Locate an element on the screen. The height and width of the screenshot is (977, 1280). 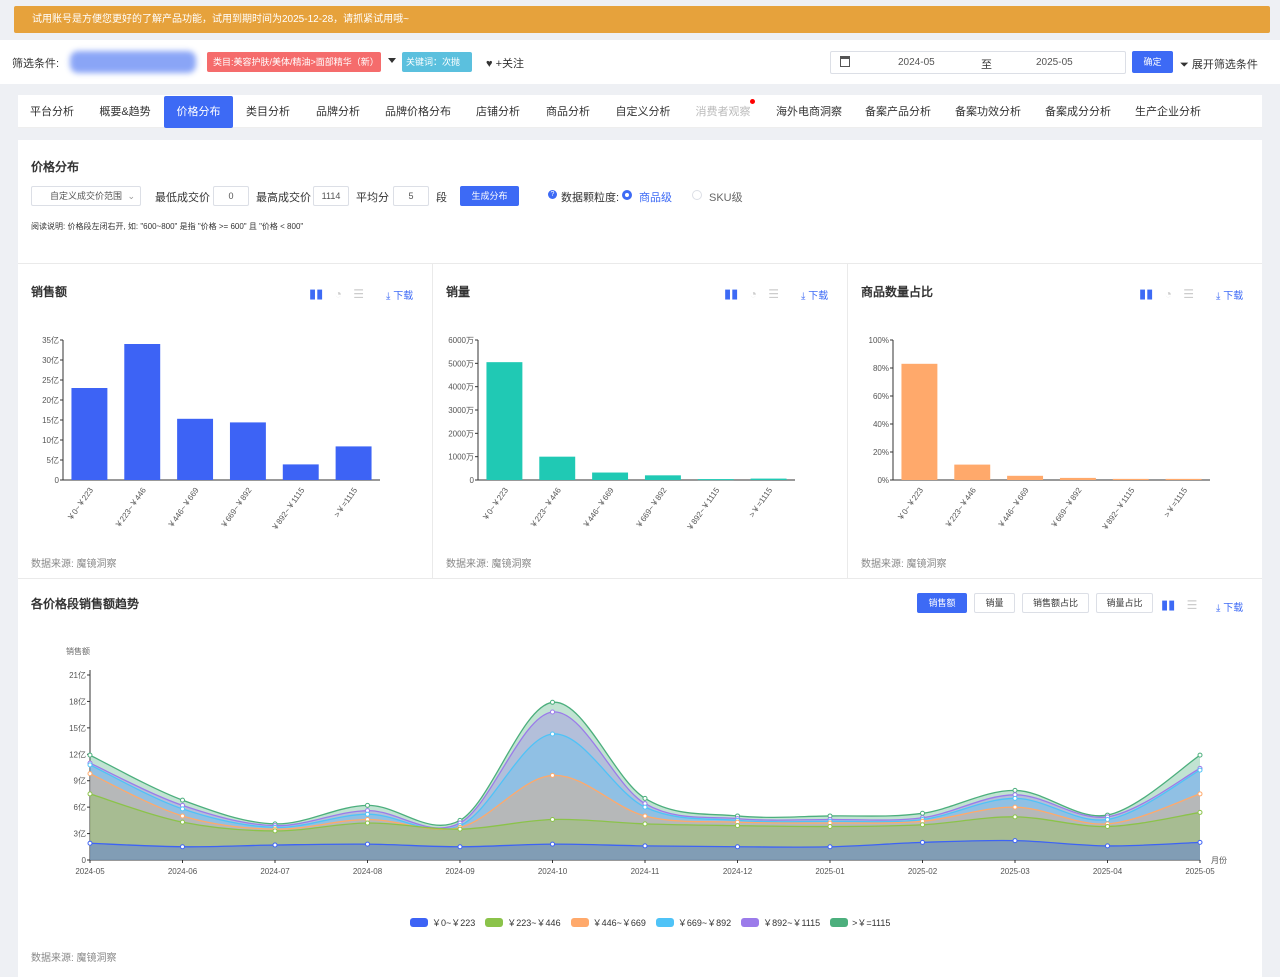
date-separator: 至 is located at coordinates (986, 65).